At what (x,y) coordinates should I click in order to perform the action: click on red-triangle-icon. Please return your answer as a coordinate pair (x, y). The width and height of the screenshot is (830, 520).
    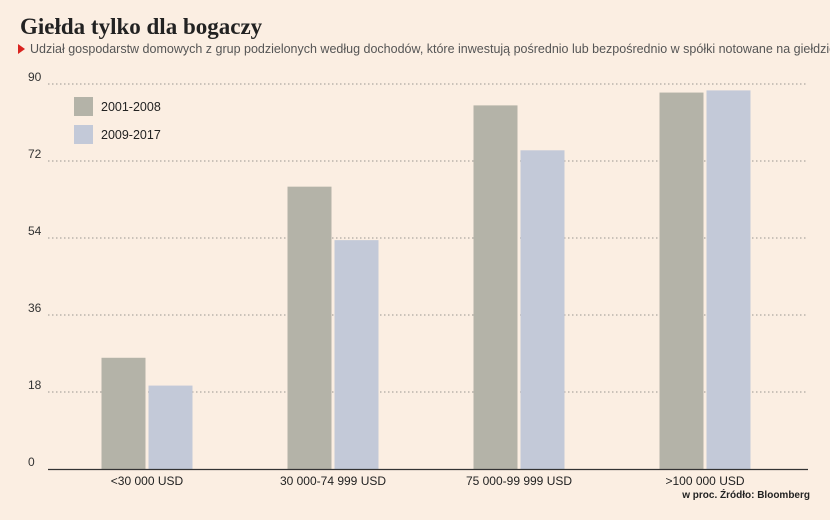
    Looking at the image, I should click on (21, 49).